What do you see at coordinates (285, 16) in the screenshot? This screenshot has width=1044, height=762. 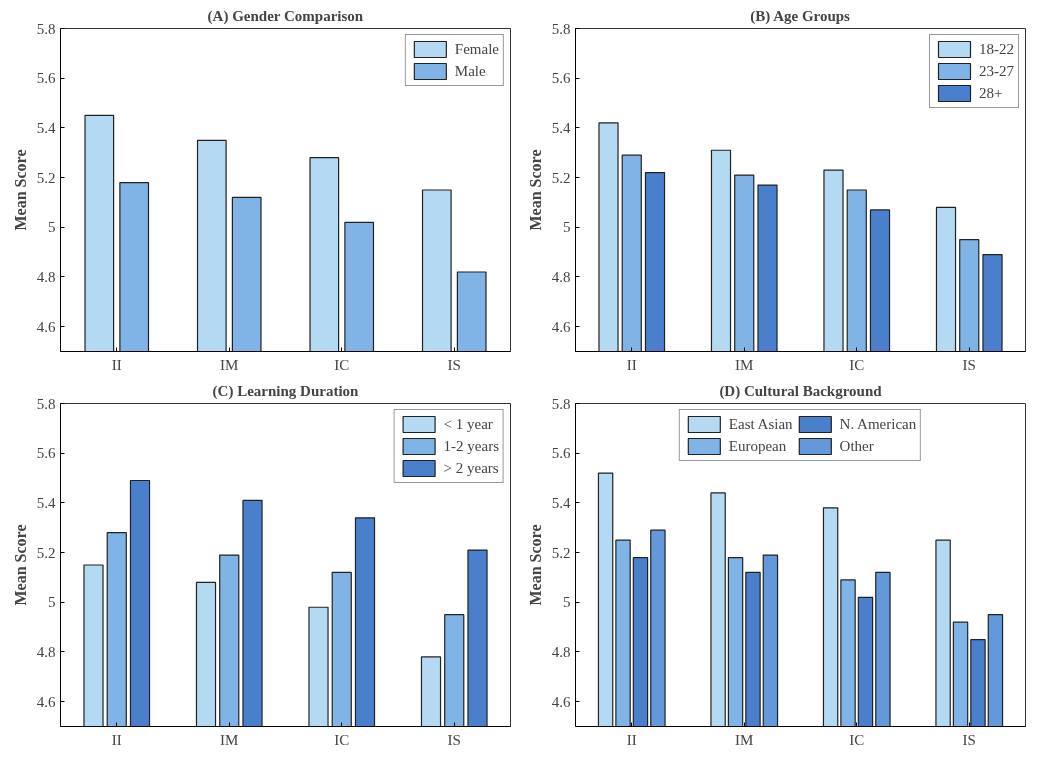 I see `chart-title: (A) Gender Comparison` at bounding box center [285, 16].